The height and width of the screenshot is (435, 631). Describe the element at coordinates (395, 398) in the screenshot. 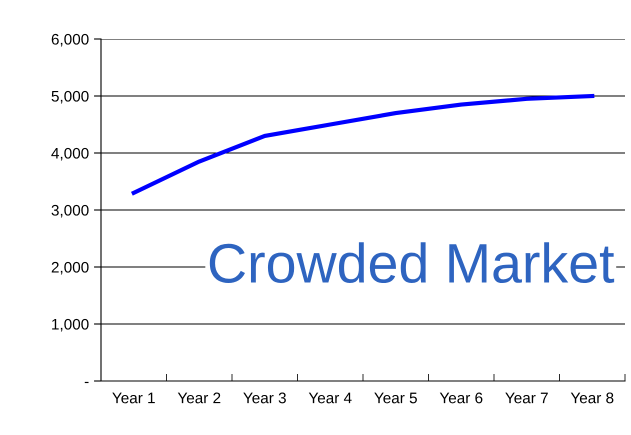

I see `x-tick-label: Year 5` at that location.